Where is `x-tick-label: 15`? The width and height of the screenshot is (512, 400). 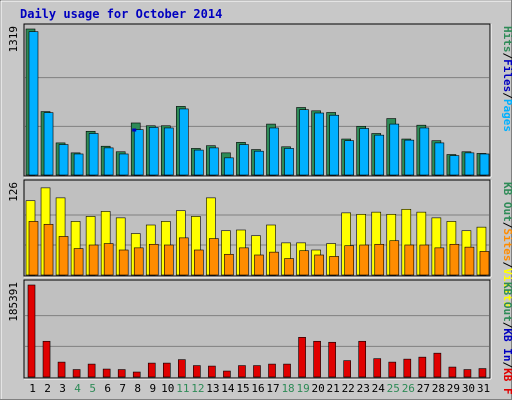
x-tick-label: 15 is located at coordinates (242, 388).